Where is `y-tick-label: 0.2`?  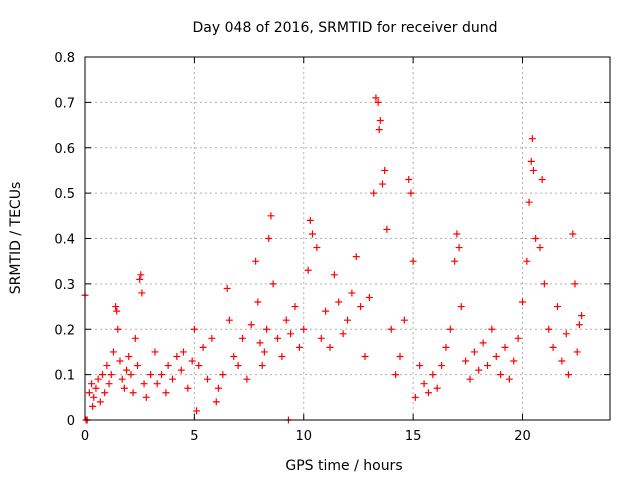 y-tick-label: 0.2 is located at coordinates (64, 330).